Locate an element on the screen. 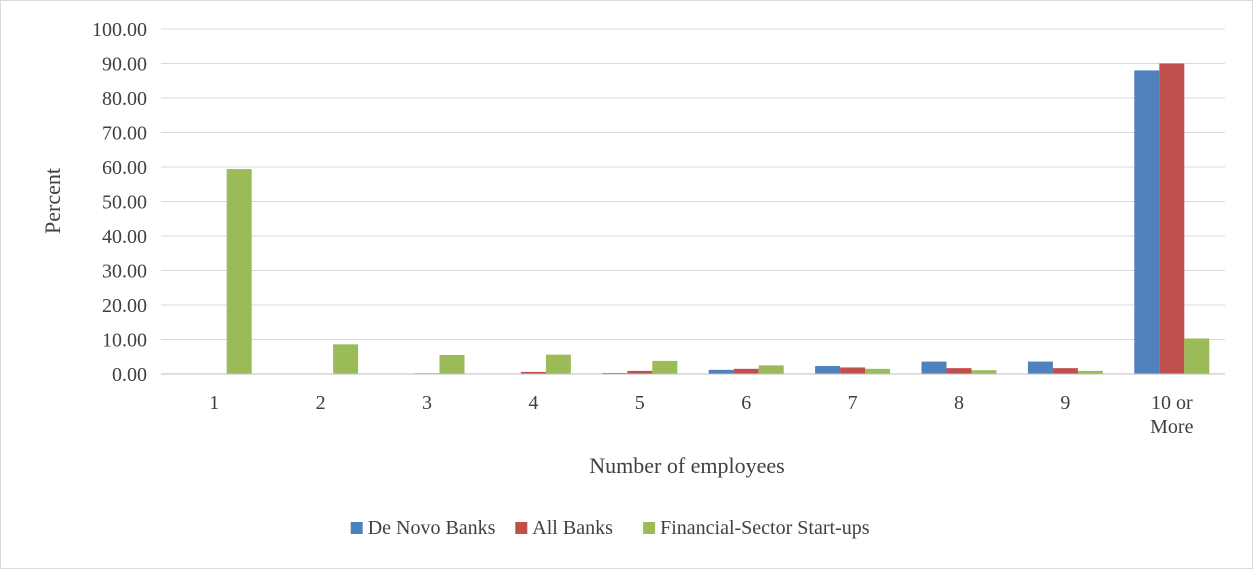 The image size is (1253, 569). x-tick-label: More is located at coordinates (1171, 427).